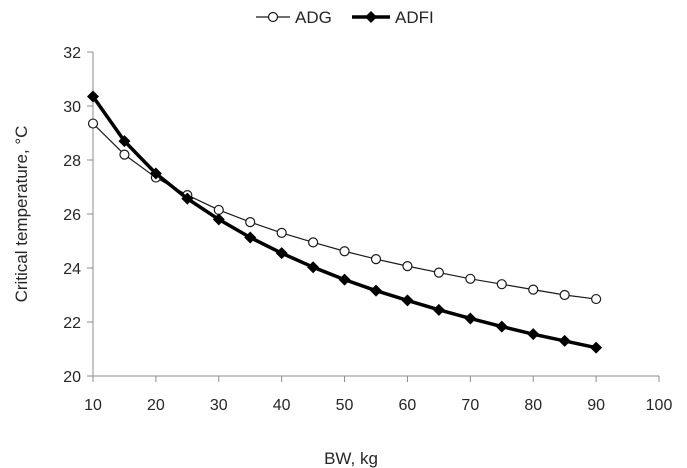  What do you see at coordinates (408, 405) in the screenshot?
I see `x-tick-label: 60` at bounding box center [408, 405].